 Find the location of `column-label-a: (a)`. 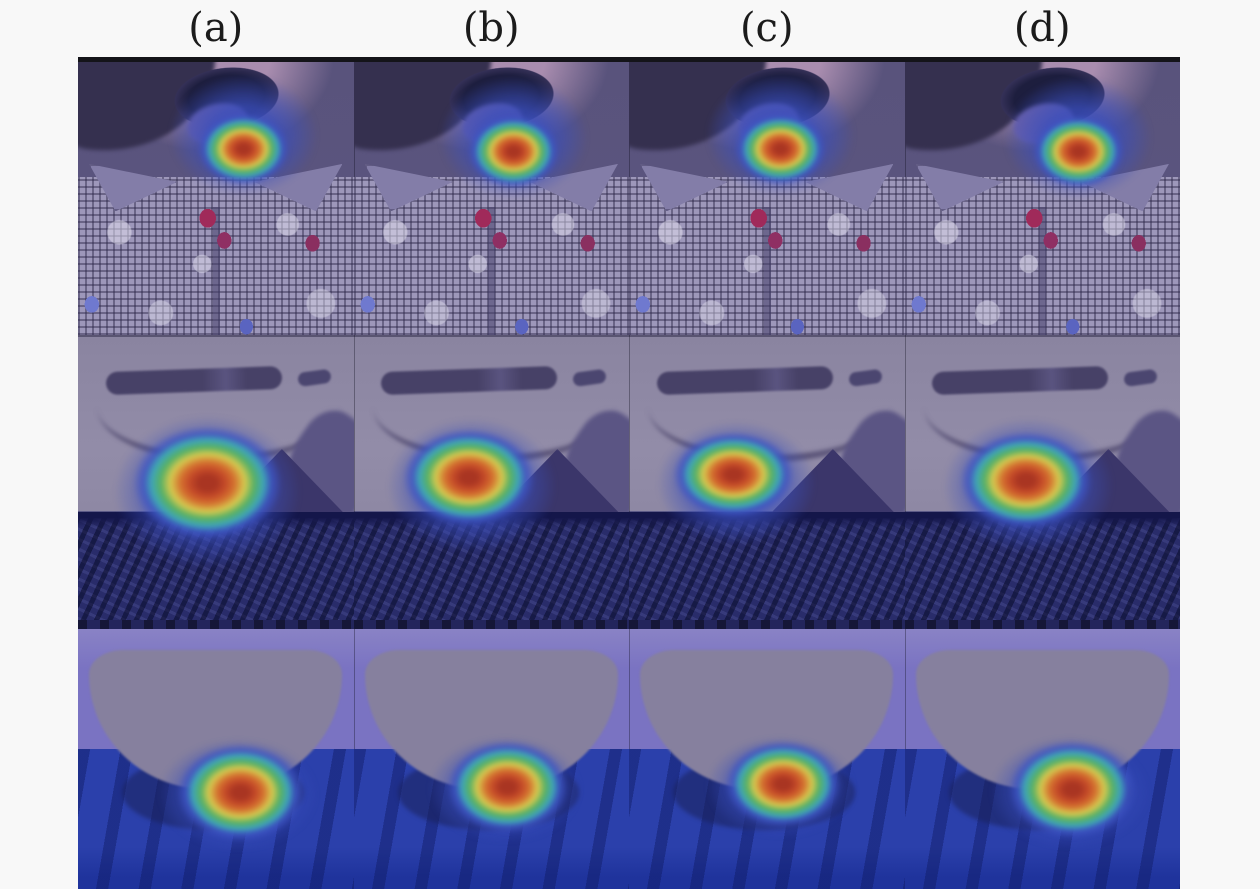

column-label-a: (a) is located at coordinates (216, 28).